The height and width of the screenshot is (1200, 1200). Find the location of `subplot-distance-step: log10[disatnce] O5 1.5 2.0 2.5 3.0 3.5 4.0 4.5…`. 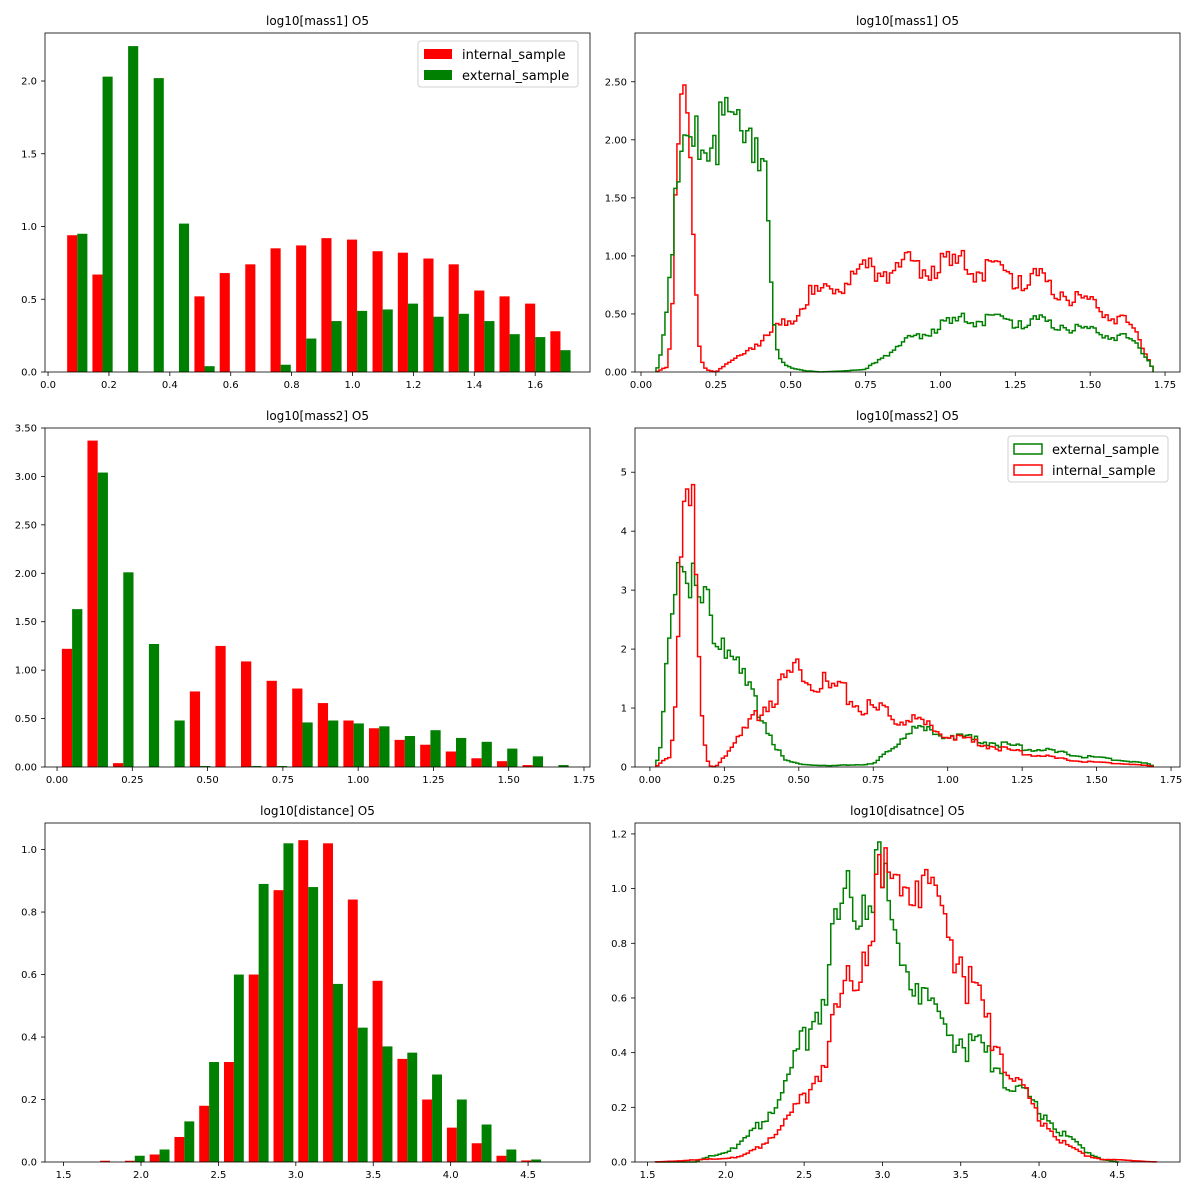

subplot-distance-step: log10[disatnce] O5 1.5 2.0 2.5 3.0 3.5 4.0 4.5… is located at coordinates (896, 992).